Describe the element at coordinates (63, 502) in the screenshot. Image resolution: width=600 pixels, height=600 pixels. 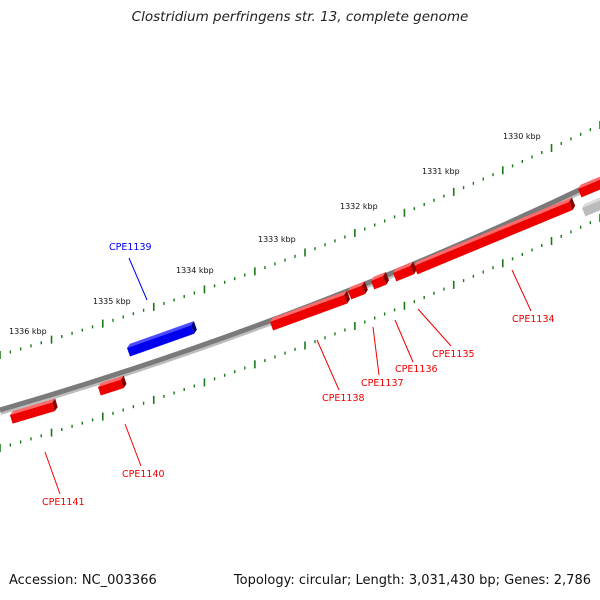
I see `gene-label: CPE1141` at that location.